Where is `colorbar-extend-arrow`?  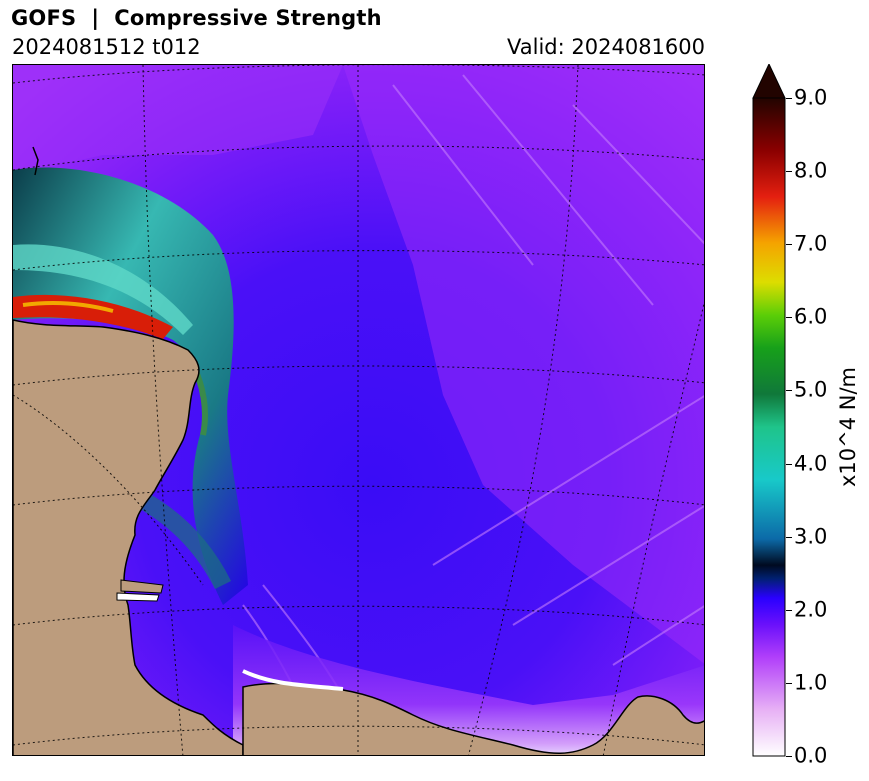
colorbar-extend-arrow is located at coordinates (769, 81).